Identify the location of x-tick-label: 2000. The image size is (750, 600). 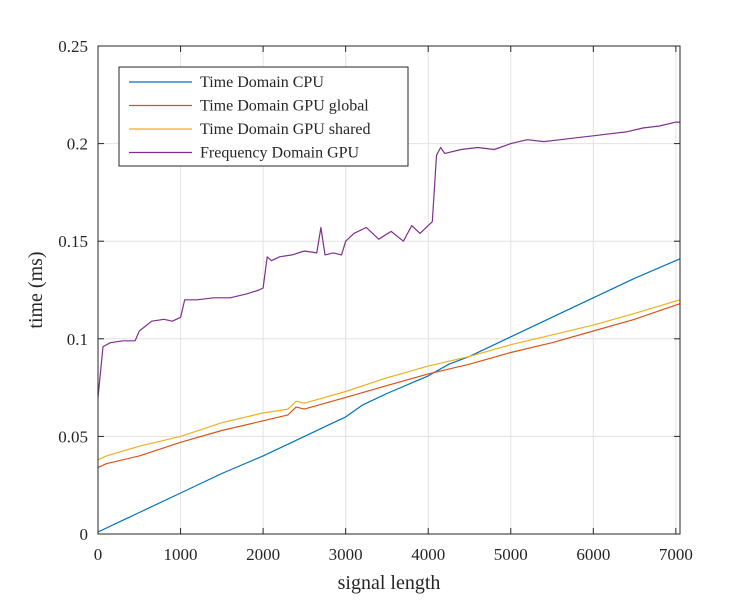
(263, 554).